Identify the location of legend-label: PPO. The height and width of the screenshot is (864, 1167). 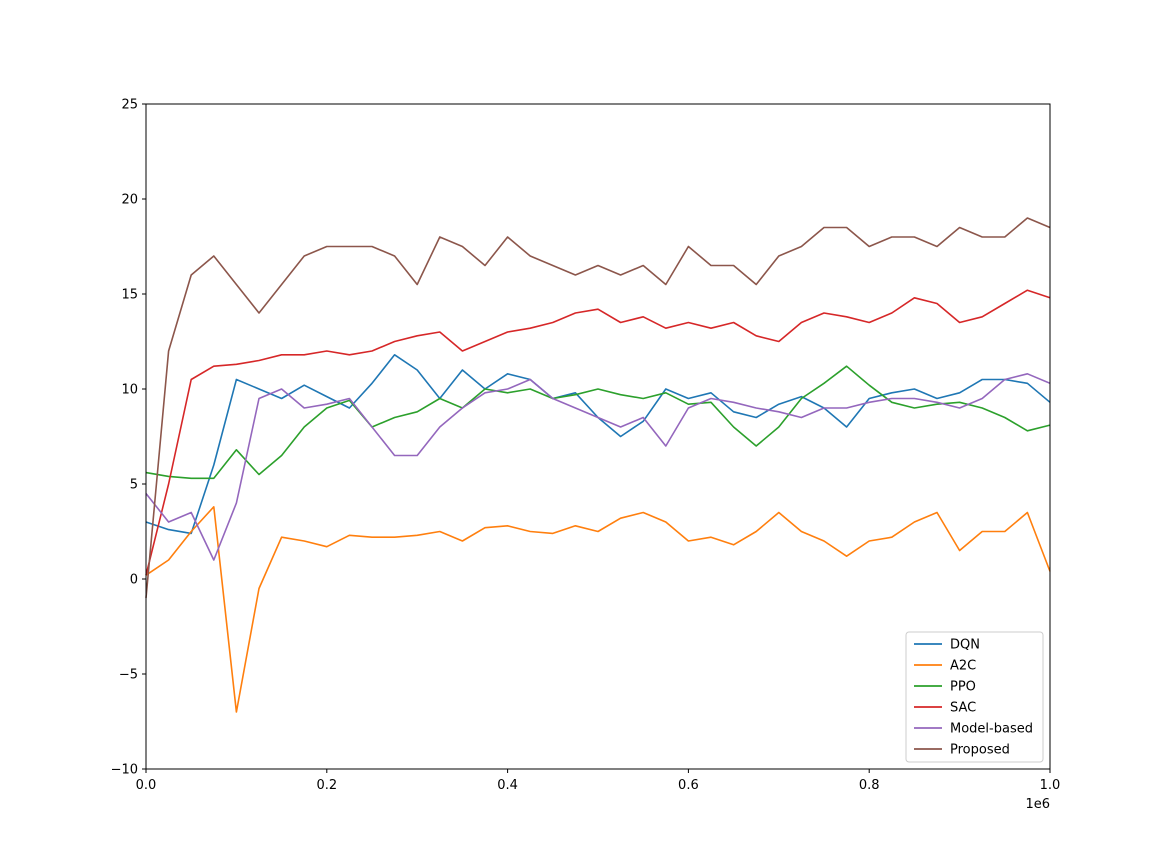
(963, 687).